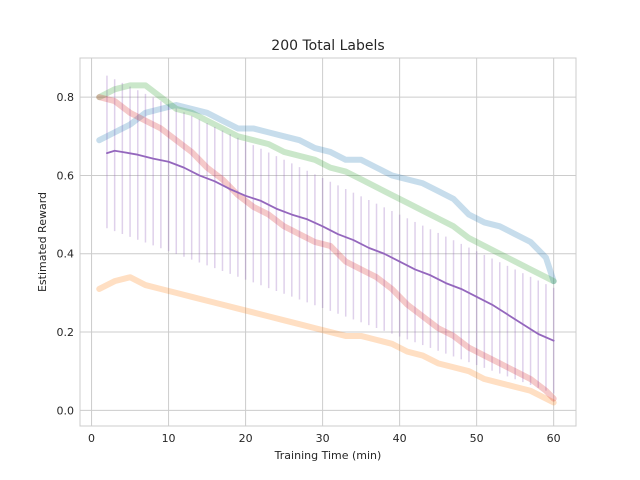  I want to click on x-ticks: 0 10 20 30 40 50 60, so click(324, 438).